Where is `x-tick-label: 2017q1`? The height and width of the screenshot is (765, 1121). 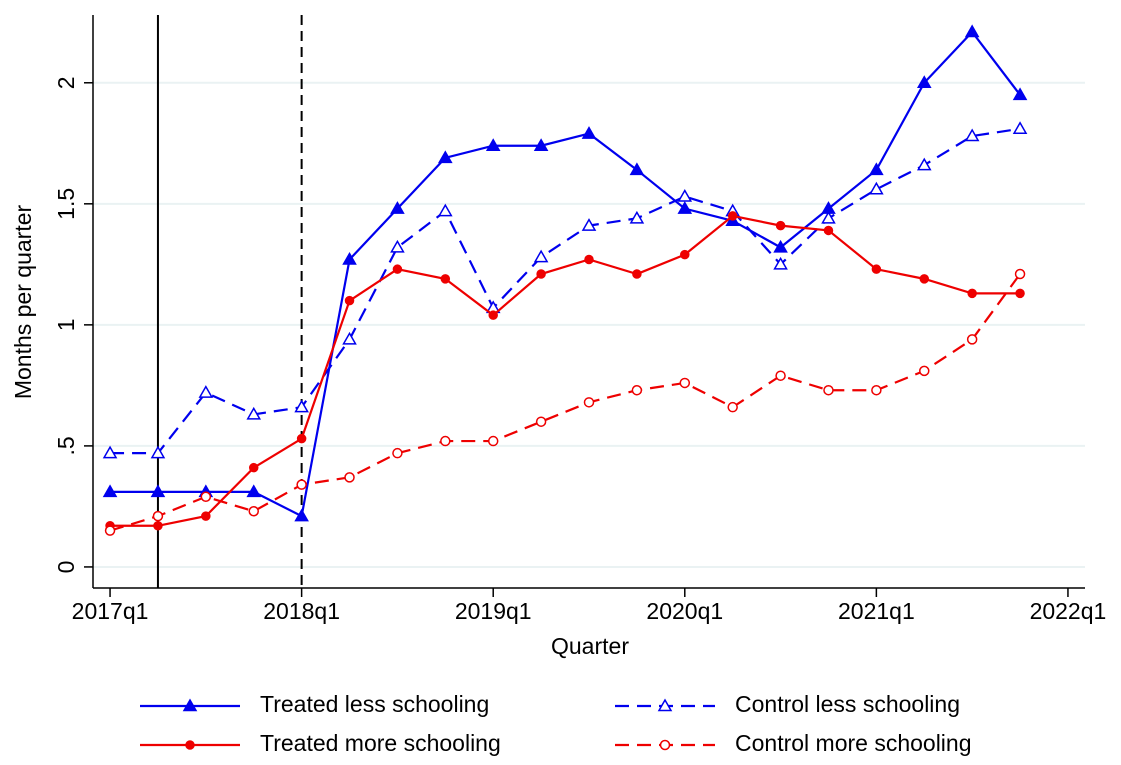
x-tick-label: 2017q1 is located at coordinates (110, 611).